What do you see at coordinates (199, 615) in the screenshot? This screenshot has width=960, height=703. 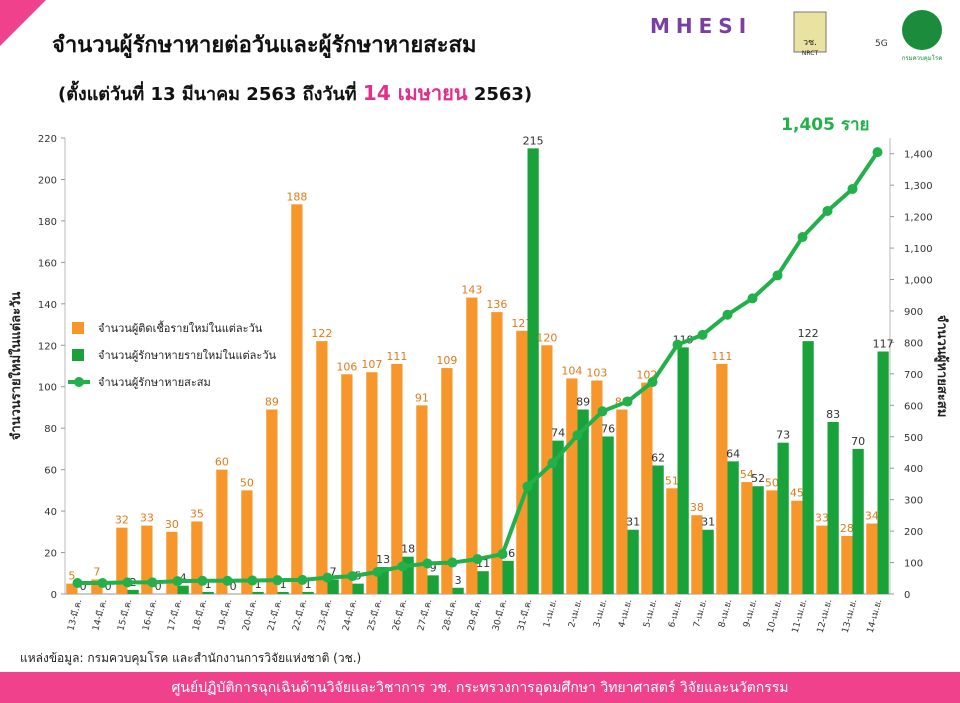 I see `x-tick-label: 18-มี.ค.` at bounding box center [199, 615].